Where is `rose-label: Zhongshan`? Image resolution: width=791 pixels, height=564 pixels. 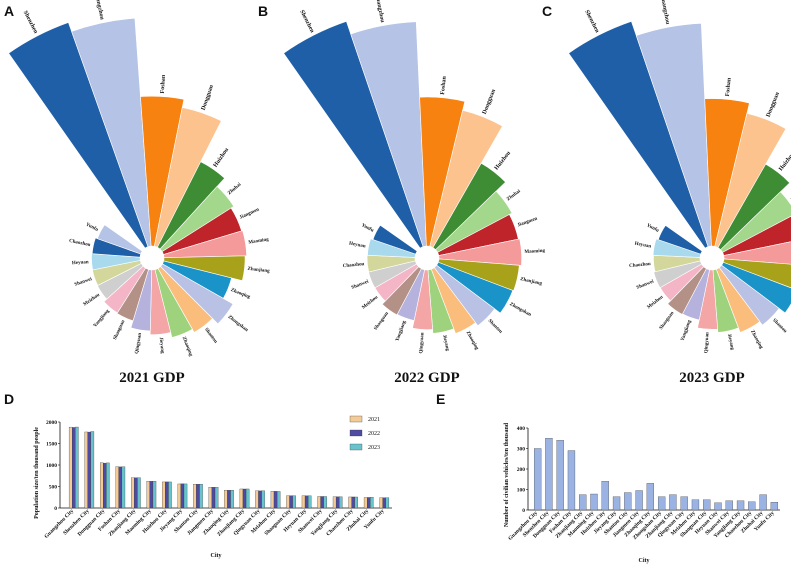
rose-label: Zhongshan is located at coordinates (238, 324).